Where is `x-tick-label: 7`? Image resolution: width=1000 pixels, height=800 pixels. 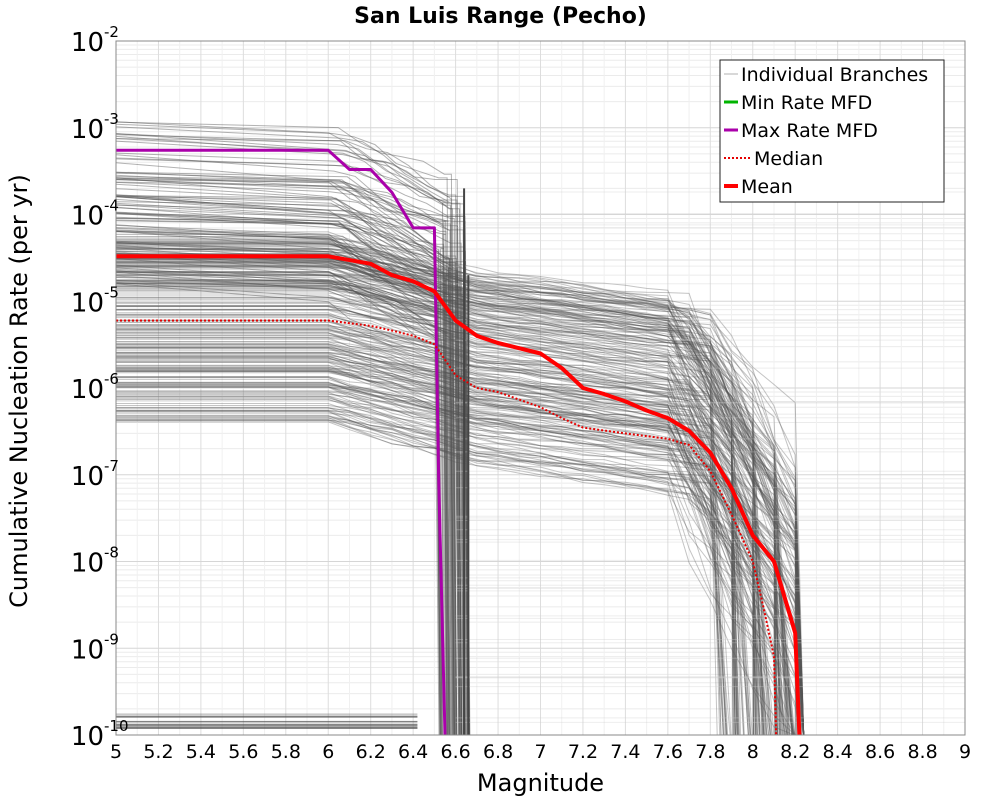
x-tick-label: 7 is located at coordinates (540, 752).